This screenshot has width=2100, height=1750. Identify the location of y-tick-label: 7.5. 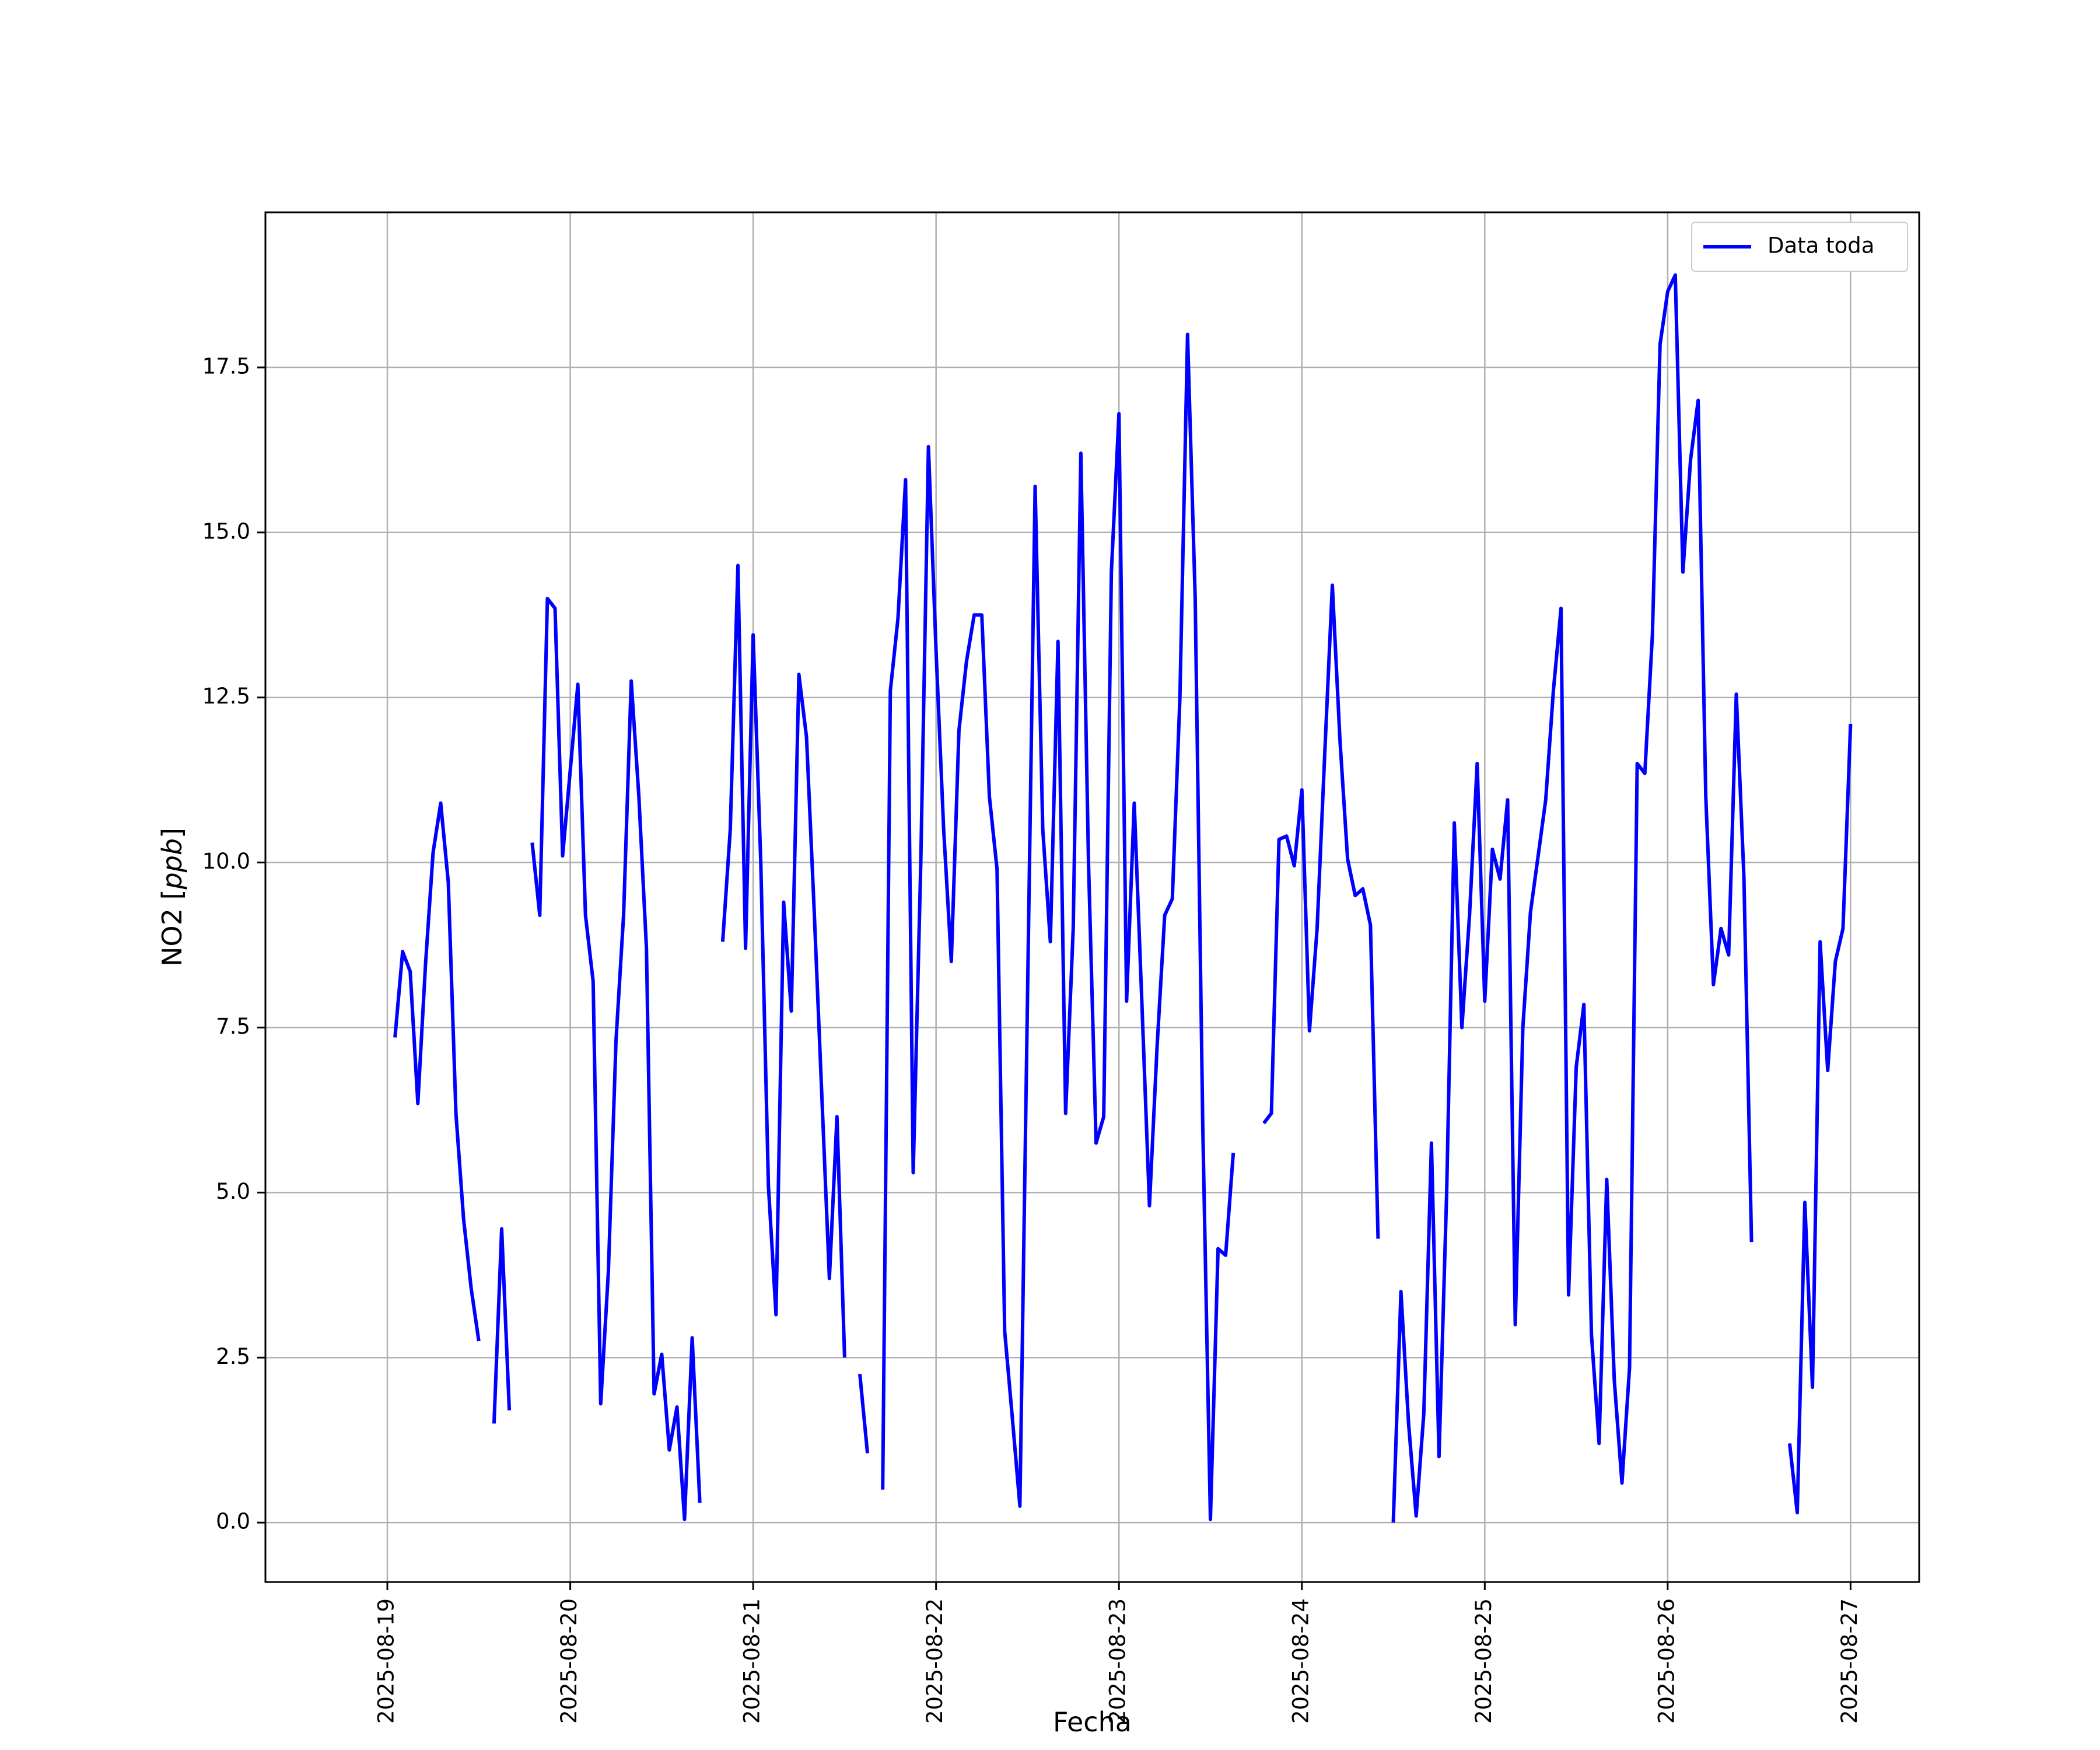
(233, 1026).